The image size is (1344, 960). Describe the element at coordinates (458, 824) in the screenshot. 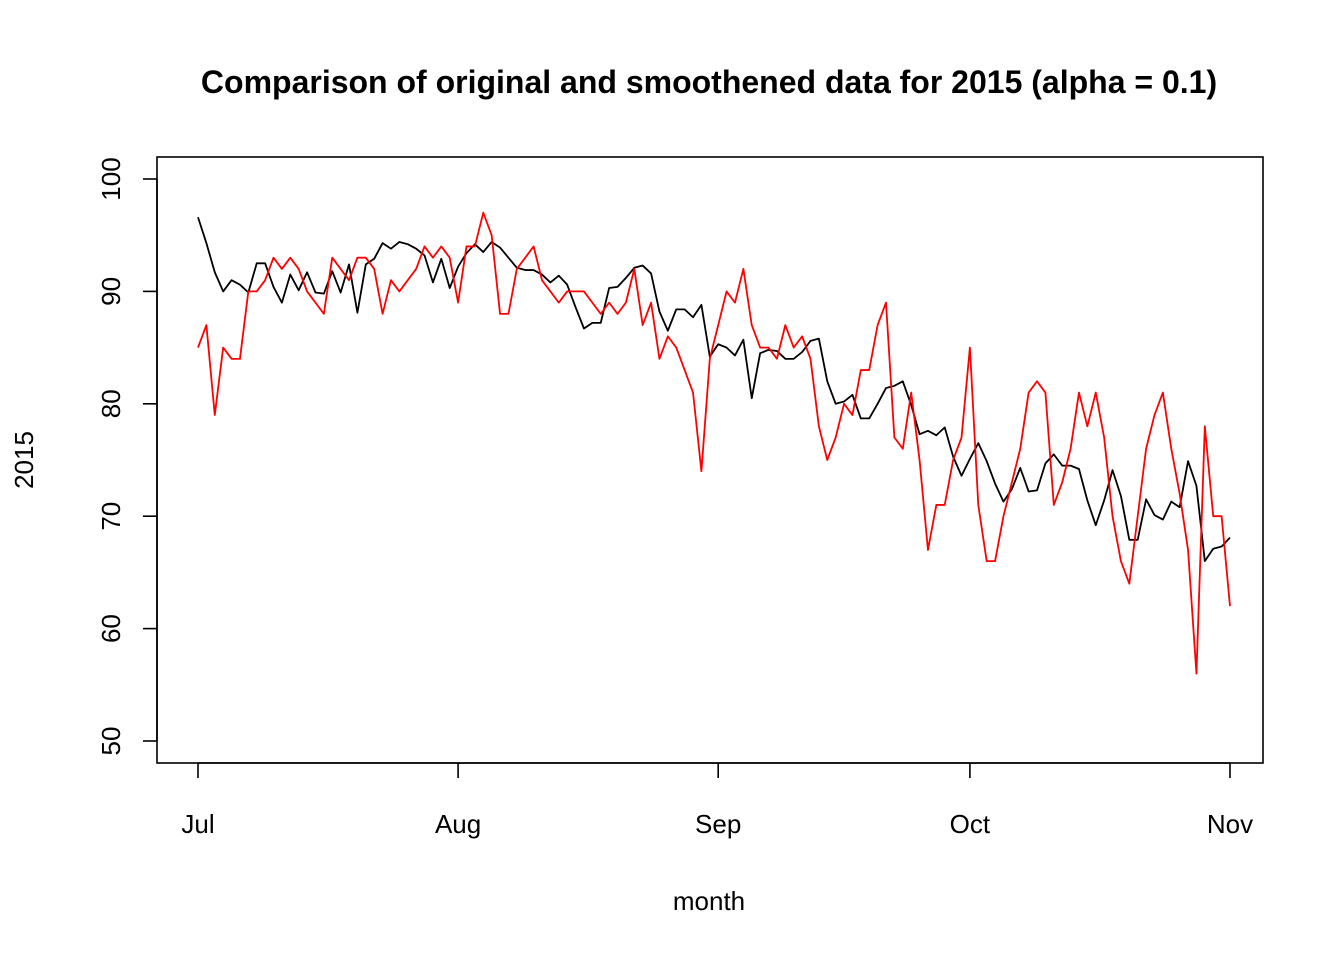

I see `x-tick-label: Aug` at that location.